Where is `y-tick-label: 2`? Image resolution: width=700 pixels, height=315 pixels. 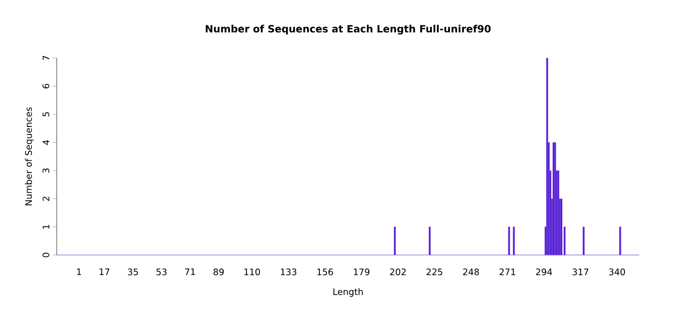 y-tick-label: 2 is located at coordinates (46, 198).